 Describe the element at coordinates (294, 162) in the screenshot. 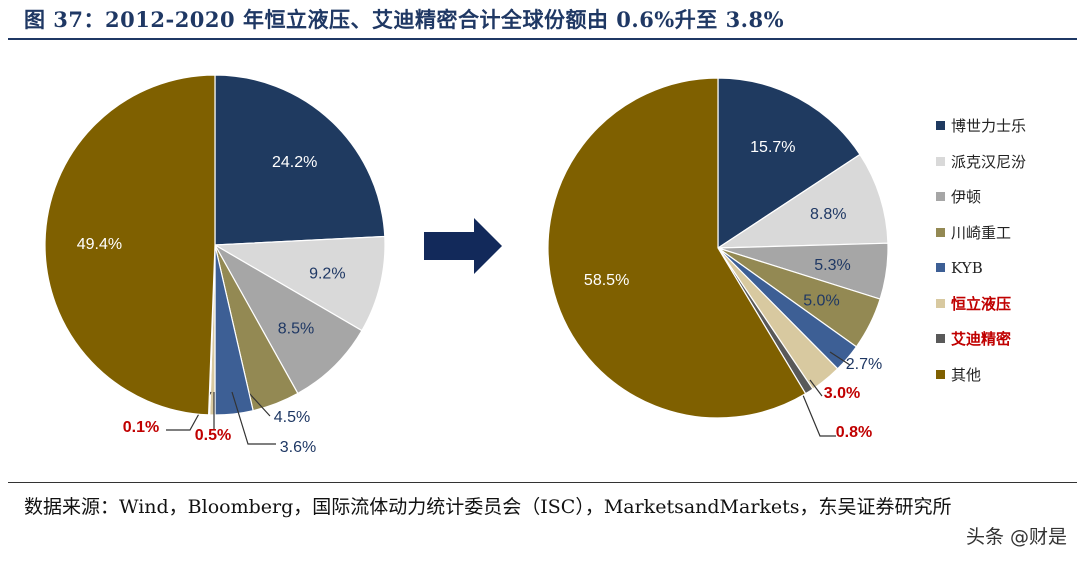

I see `data-label: 24.2%` at that location.